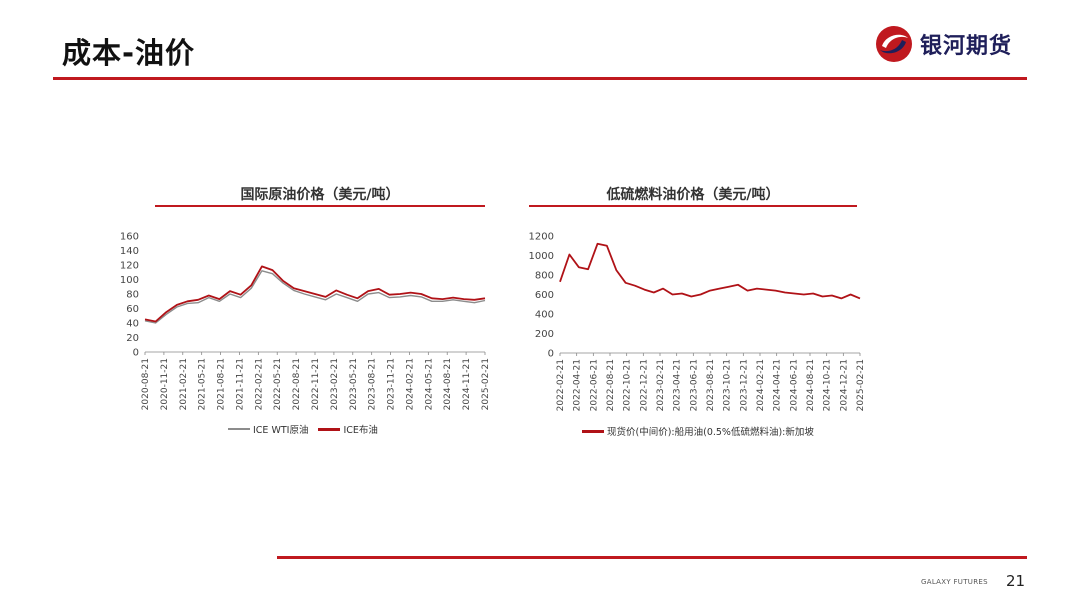  What do you see at coordinates (794, 385) in the screenshot?
I see `lsfo-xtick-label: 2024-06-21` at bounding box center [794, 385].